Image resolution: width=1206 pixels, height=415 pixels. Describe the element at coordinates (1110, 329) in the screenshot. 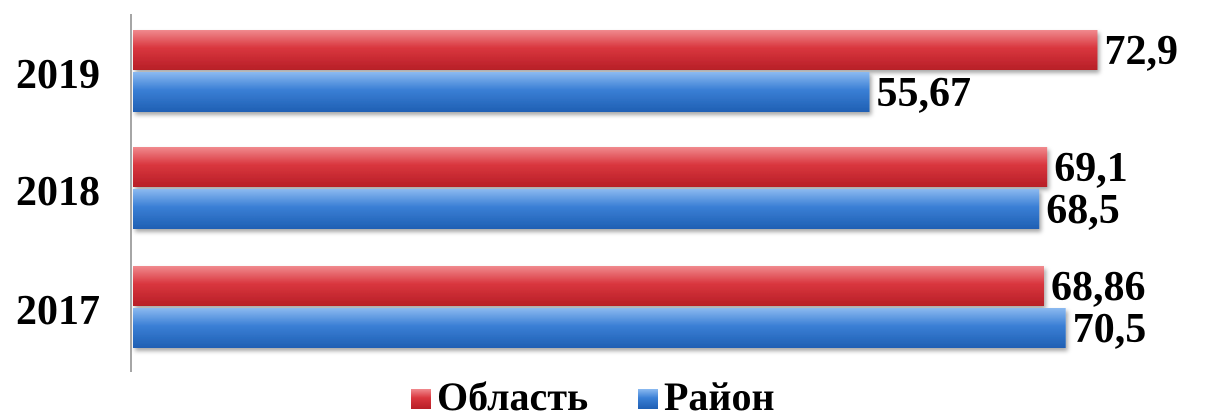

I see `value-label-rayon-2017: 70,5` at that location.